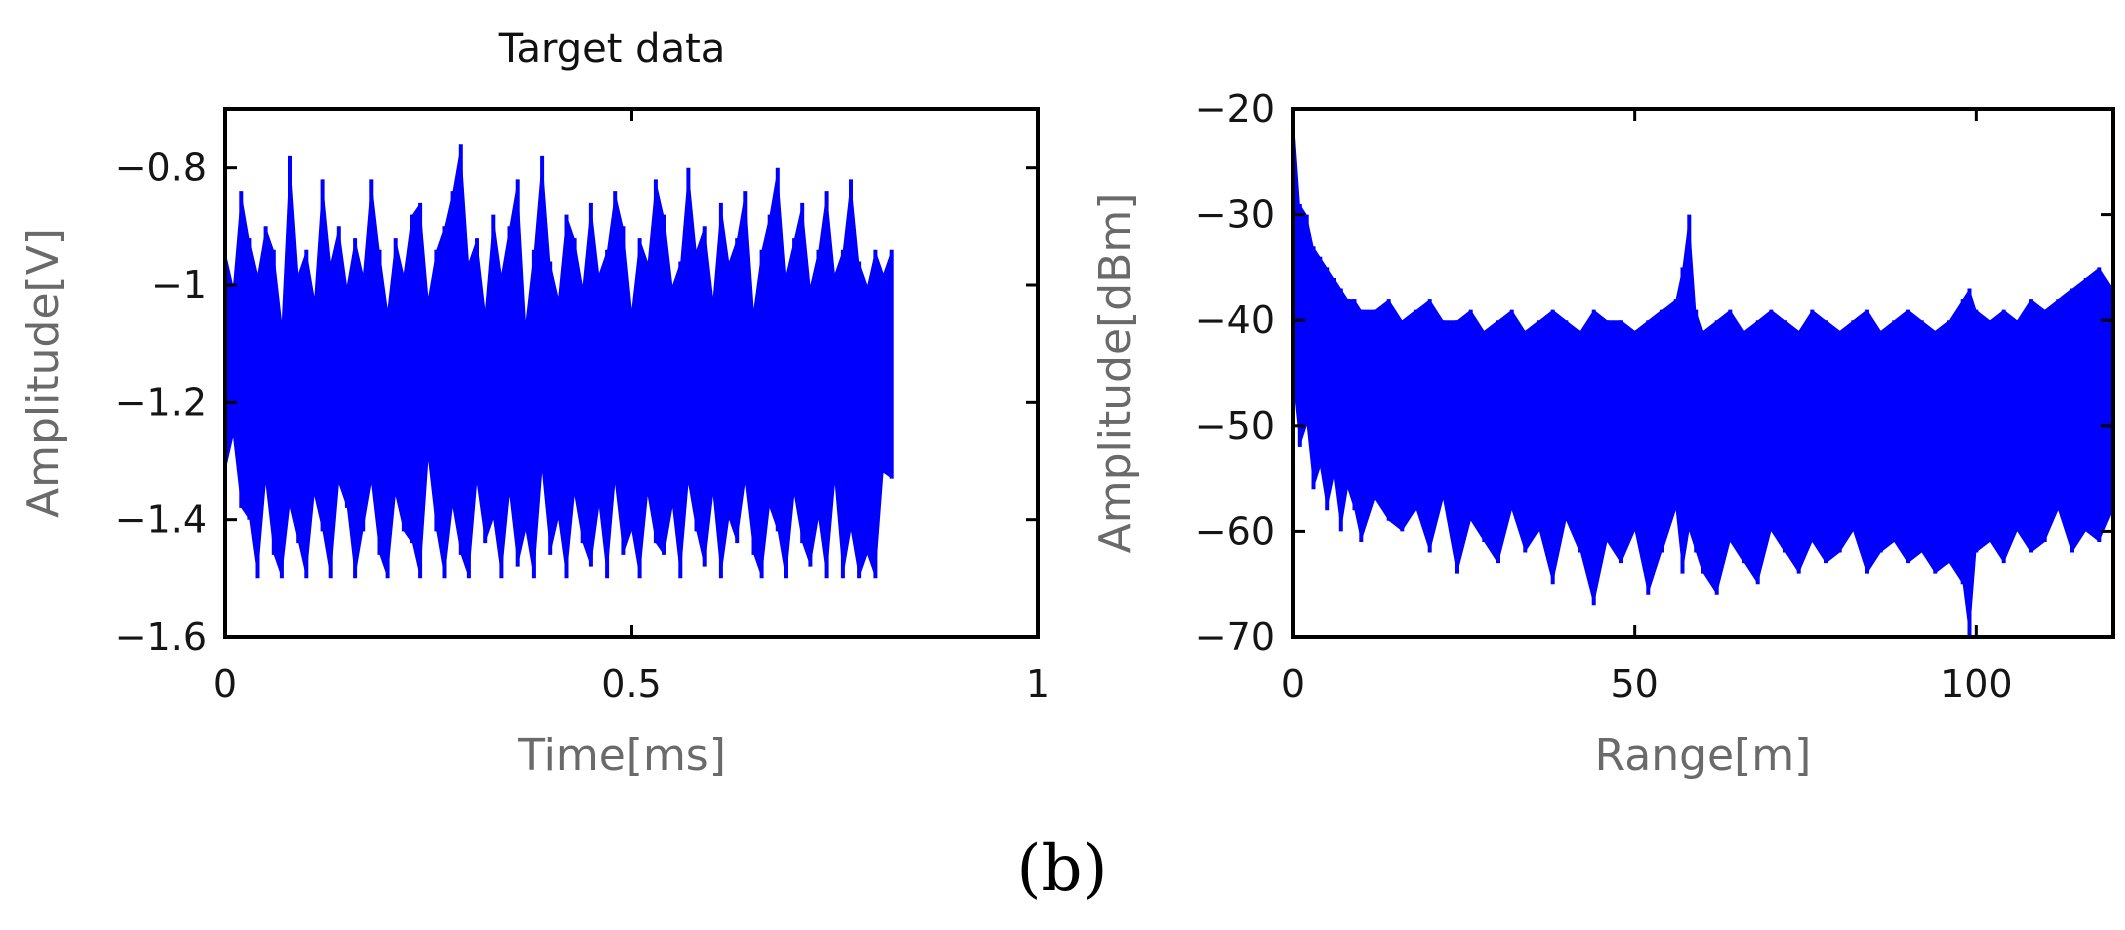  Describe the element at coordinates (612, 49) in the screenshot. I see `chart-title: Target data` at that location.